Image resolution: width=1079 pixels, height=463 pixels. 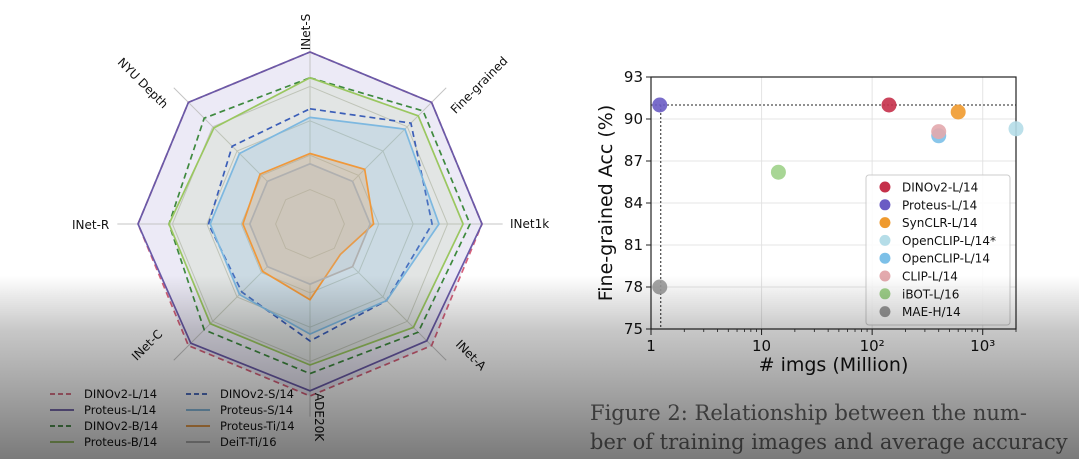 I want to click on caption-line-1: Figure 2: Relationship between the num-, so click(x=808, y=413).